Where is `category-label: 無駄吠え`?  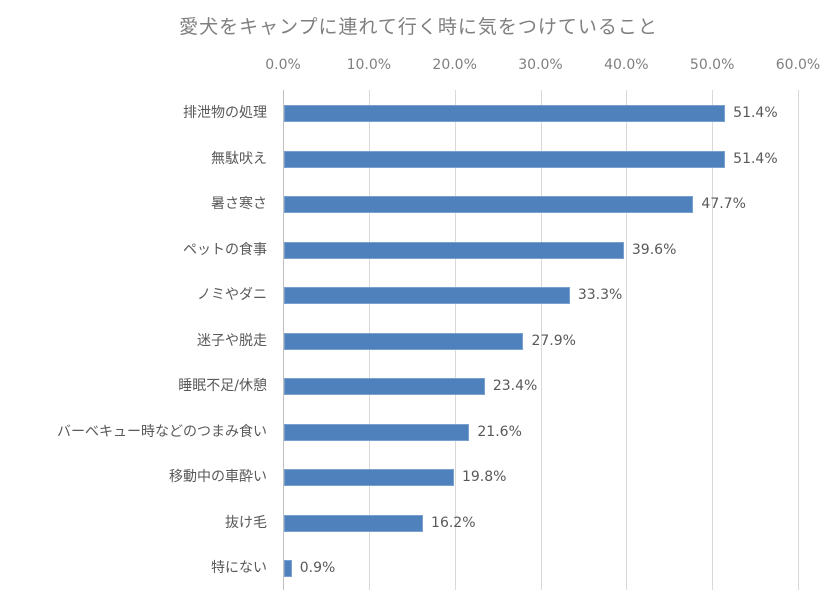
category-label: 無駄吠え is located at coordinates (239, 158).